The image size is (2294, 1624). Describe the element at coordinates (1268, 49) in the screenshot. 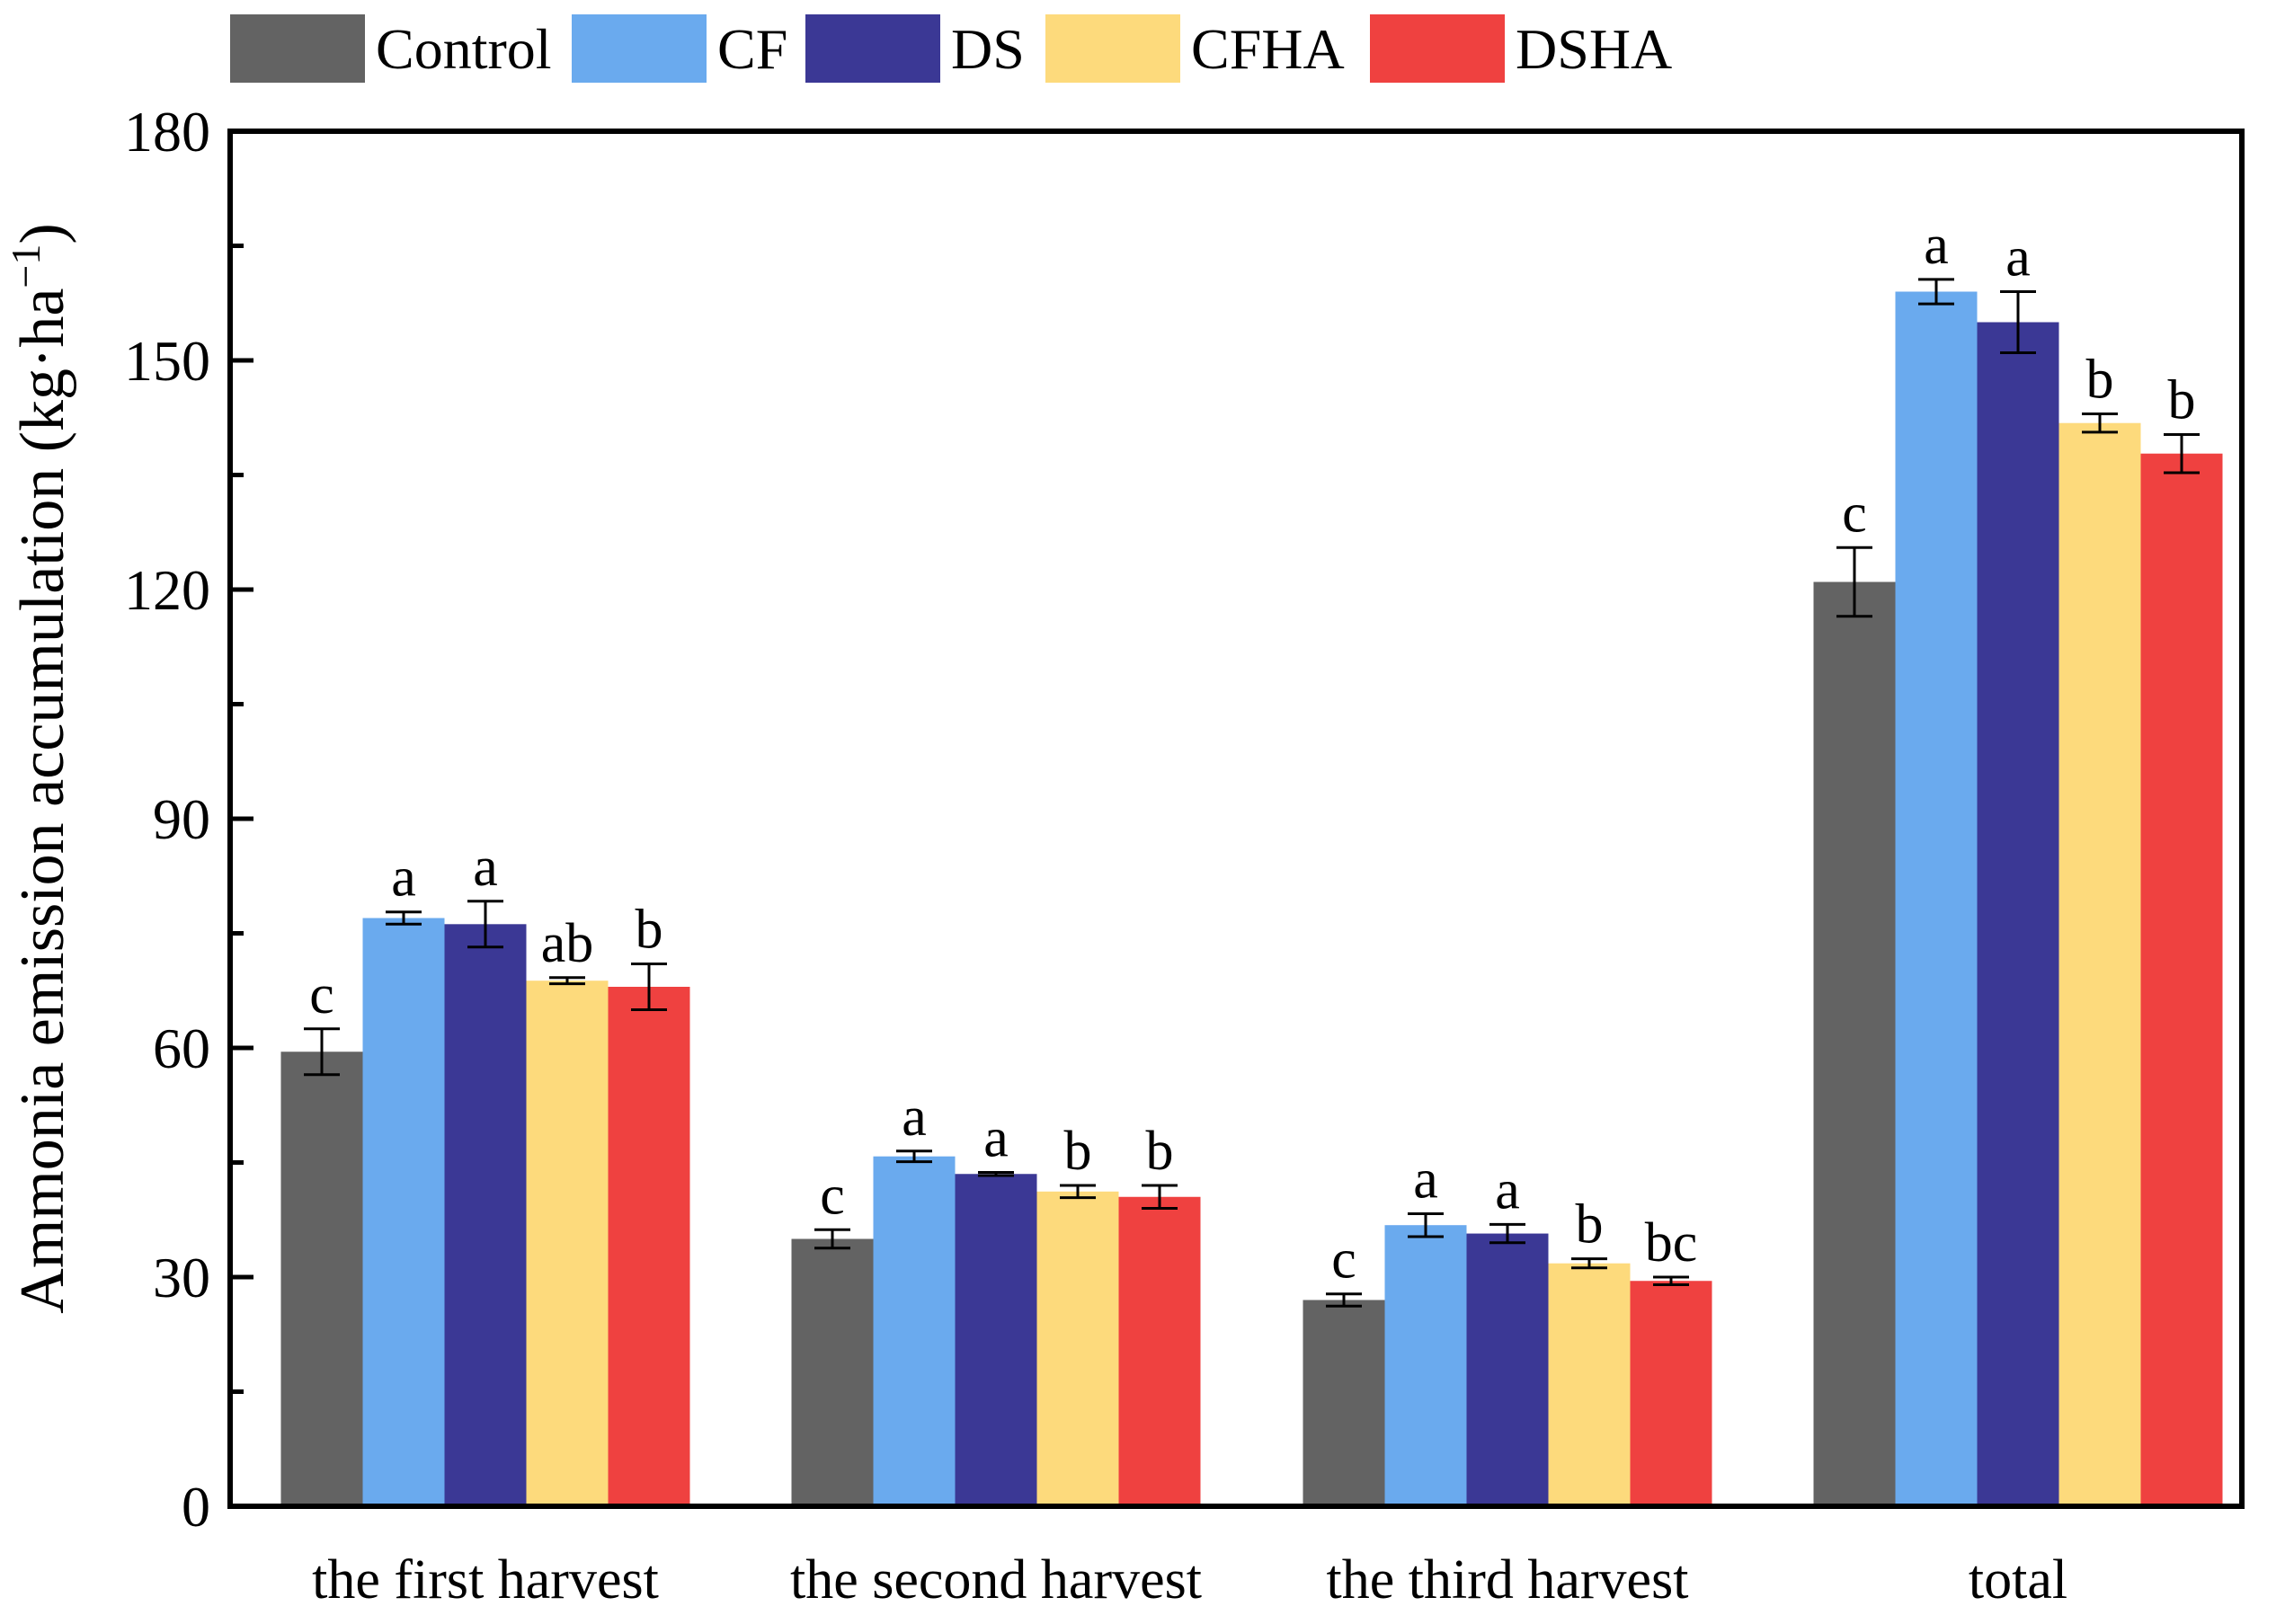

I see `legend-label-cfha: CFHA` at that location.